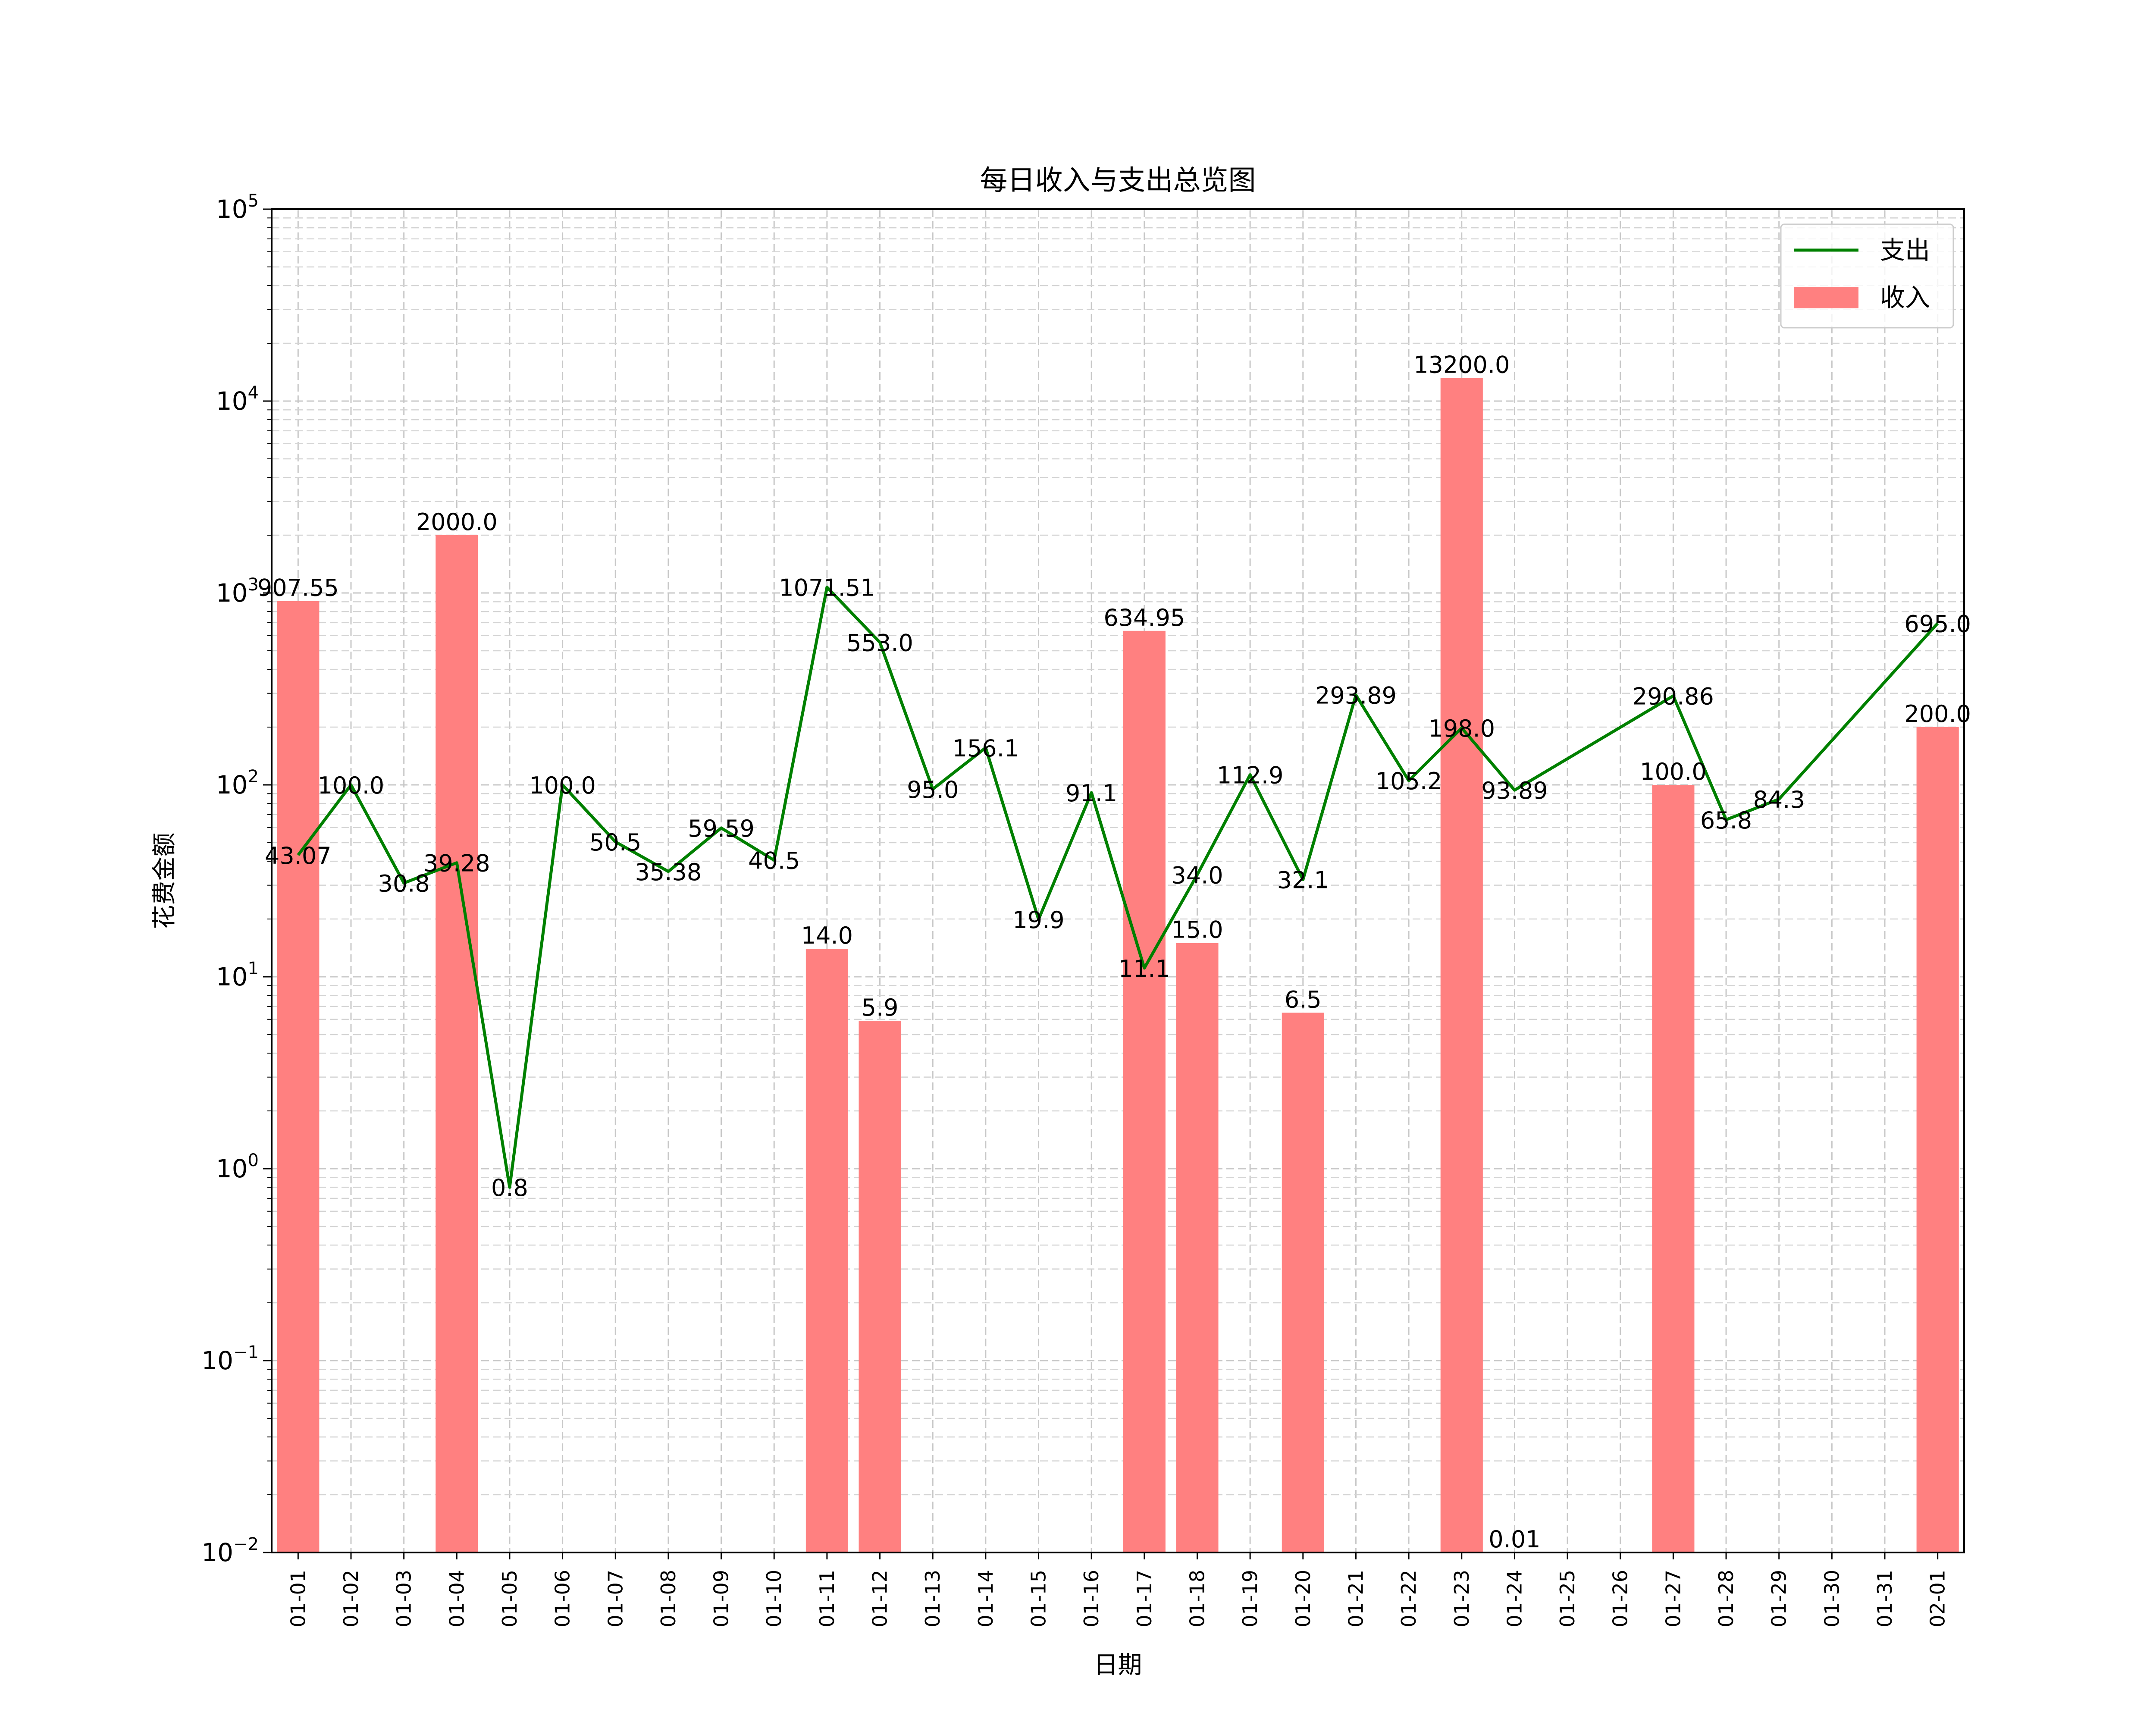 The image size is (2156, 1725). What do you see at coordinates (1620, 1599) in the screenshot?
I see `x-tick-label: 01-26` at bounding box center [1620, 1599].